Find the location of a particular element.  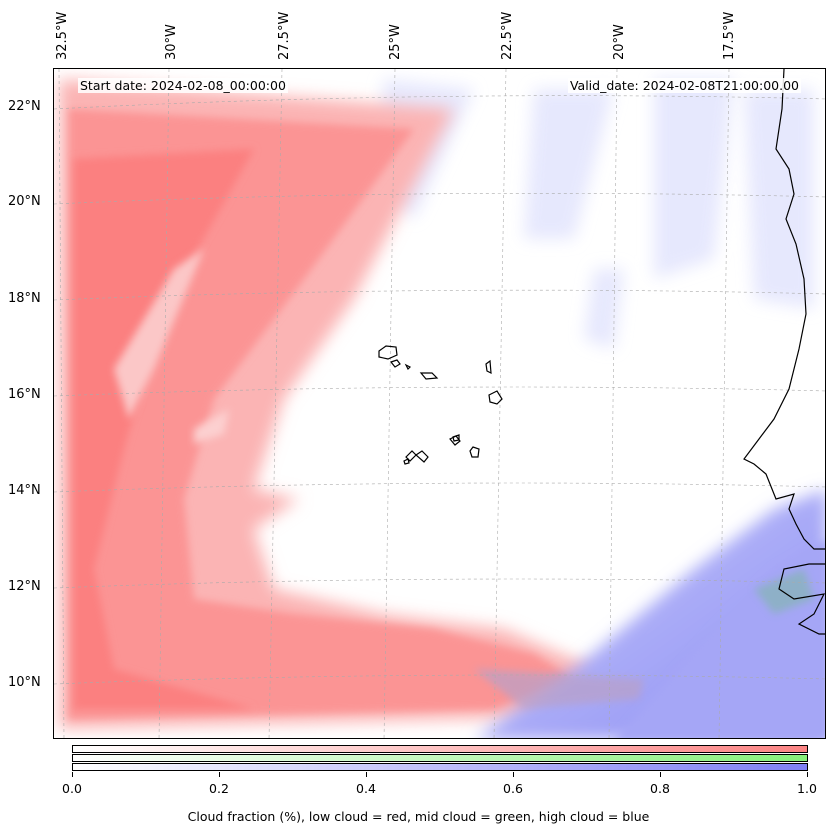

lat-label-14n: 14°N is located at coordinates (24, 490).